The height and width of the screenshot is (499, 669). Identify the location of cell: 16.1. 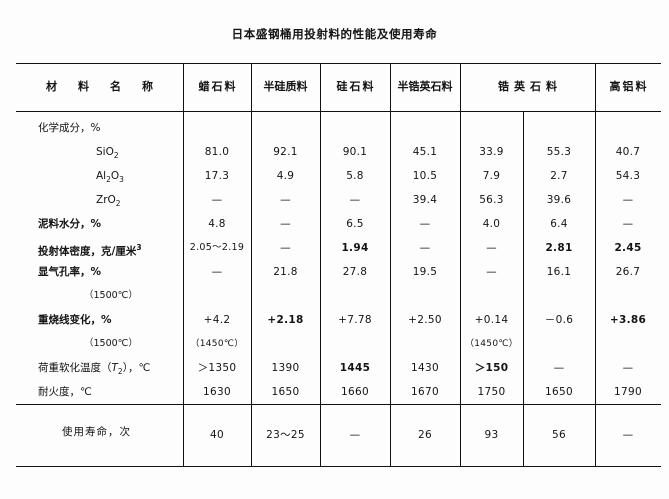
(559, 272).